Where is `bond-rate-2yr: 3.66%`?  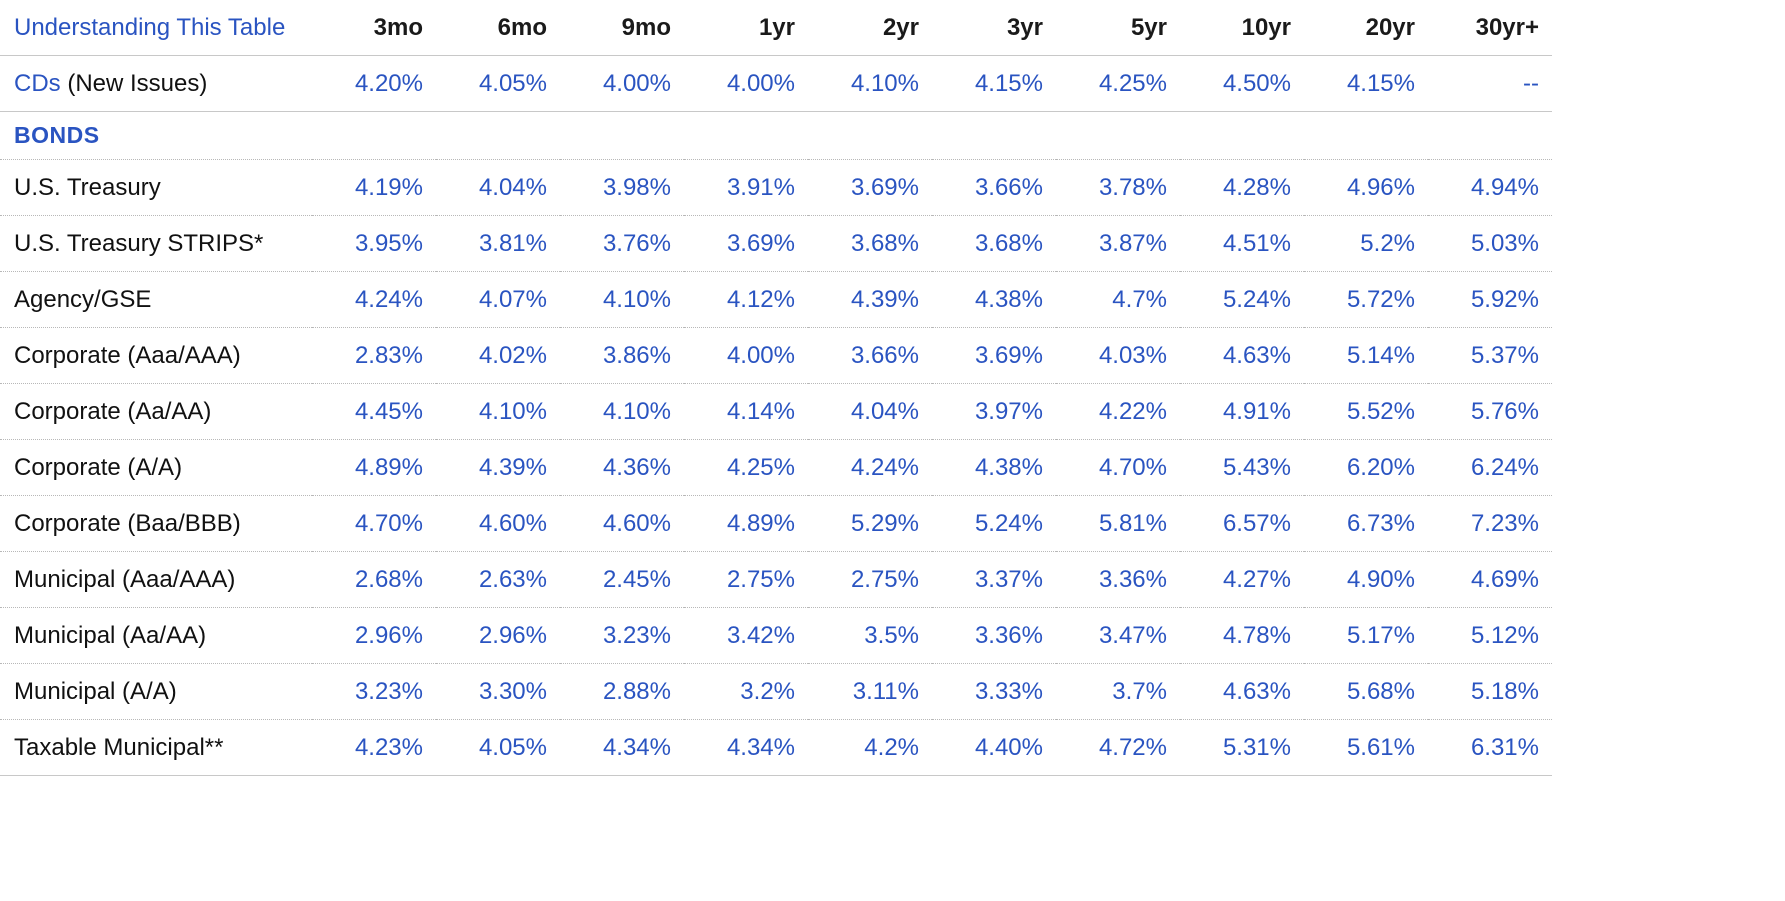
bond-rate-2yr: 3.66% is located at coordinates (870, 355).